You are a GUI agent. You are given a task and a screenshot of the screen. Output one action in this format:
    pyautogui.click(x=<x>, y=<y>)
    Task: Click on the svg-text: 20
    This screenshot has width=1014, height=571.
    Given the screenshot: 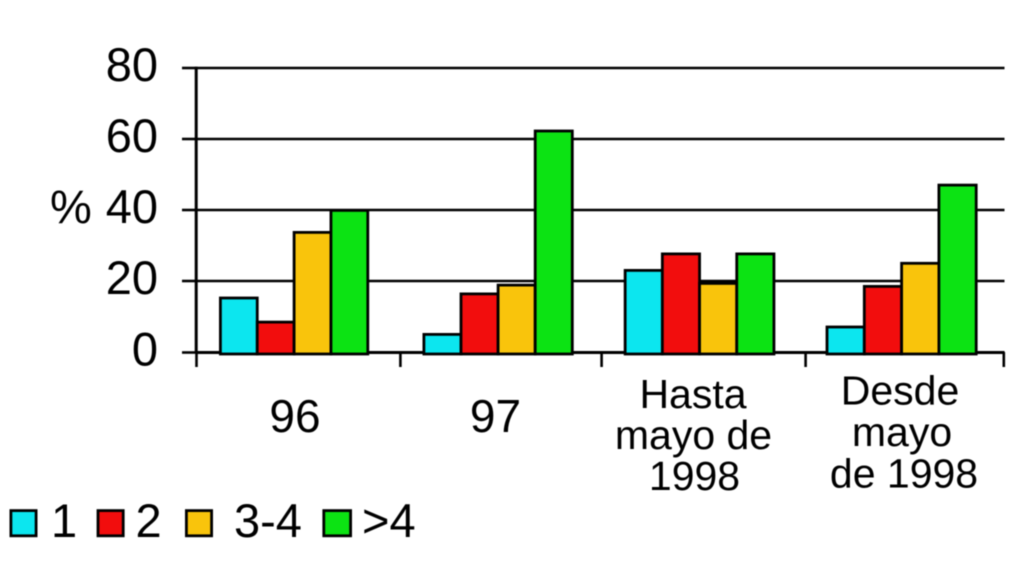 What is the action you would take?
    pyautogui.click(x=132, y=277)
    